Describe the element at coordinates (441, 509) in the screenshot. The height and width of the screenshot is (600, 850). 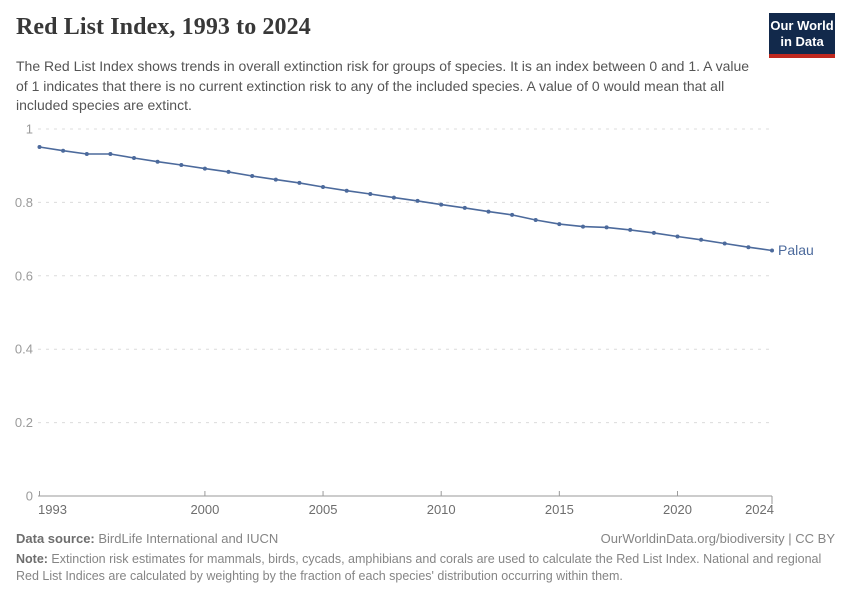
I see `x-axis-tick-label: 2010` at that location.